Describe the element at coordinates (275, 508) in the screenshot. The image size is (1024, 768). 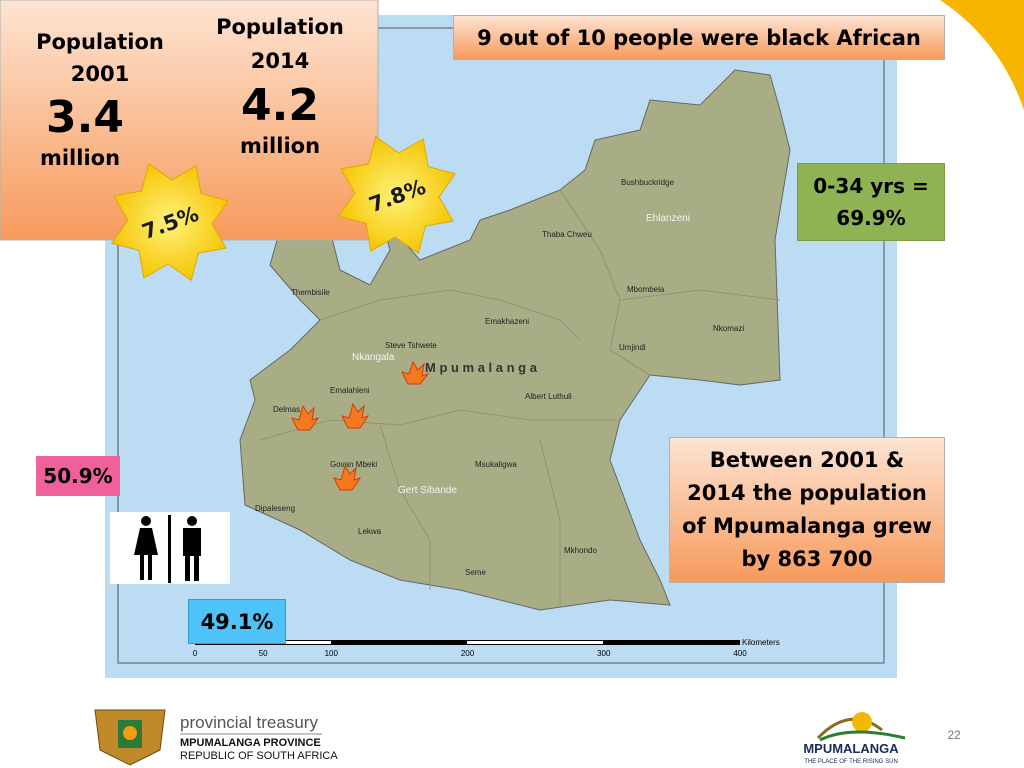
I see `municipality-label: Dipaleseng` at that location.